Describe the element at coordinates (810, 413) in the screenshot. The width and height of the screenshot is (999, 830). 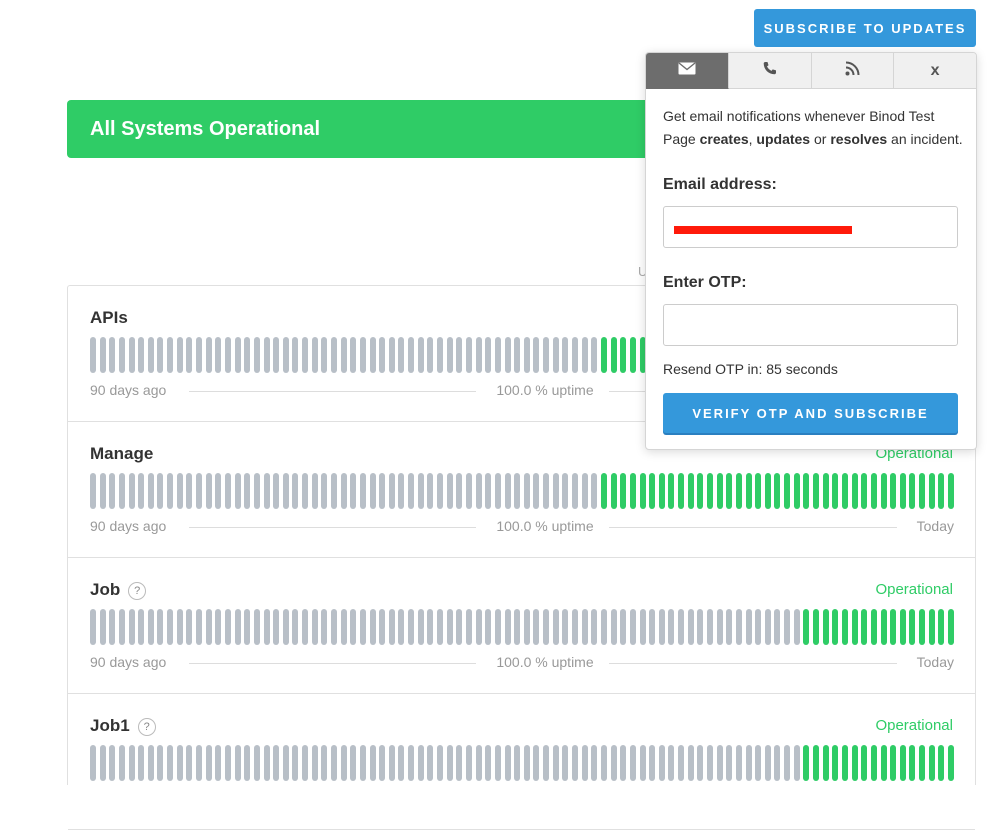
I see `verify-otp-button: VERIFY OTP AND SUBSCRIBE` at that location.